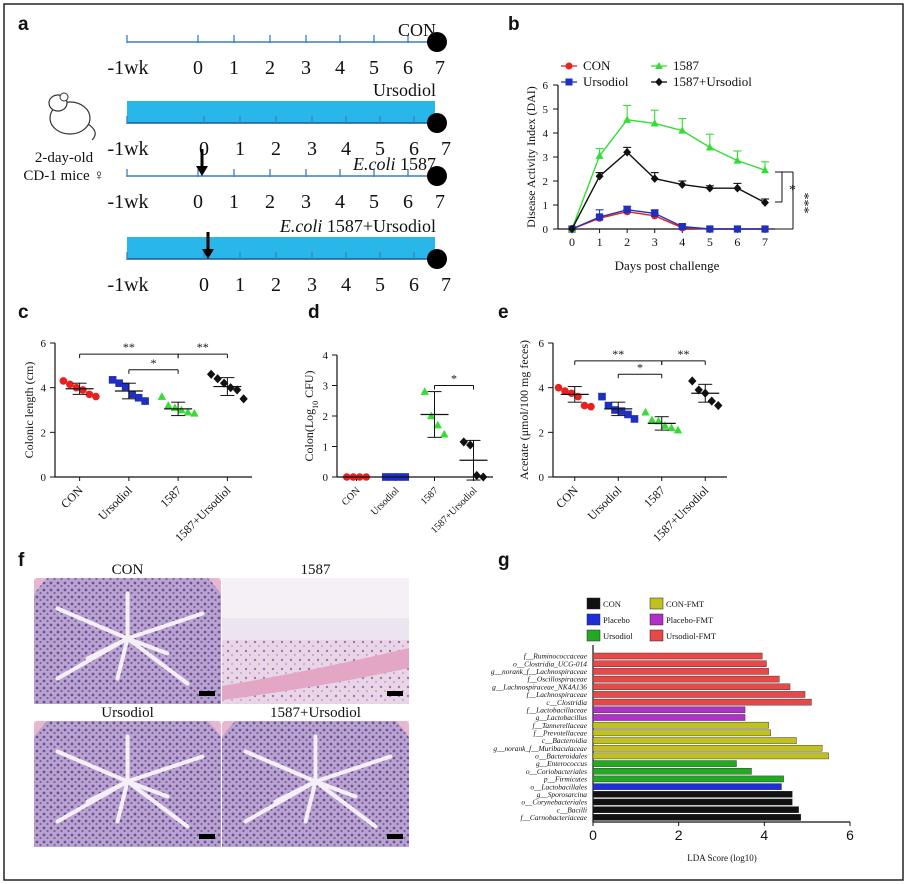  Describe the element at coordinates (203, 347) in the screenshot. I see `sig-label: **` at that location.